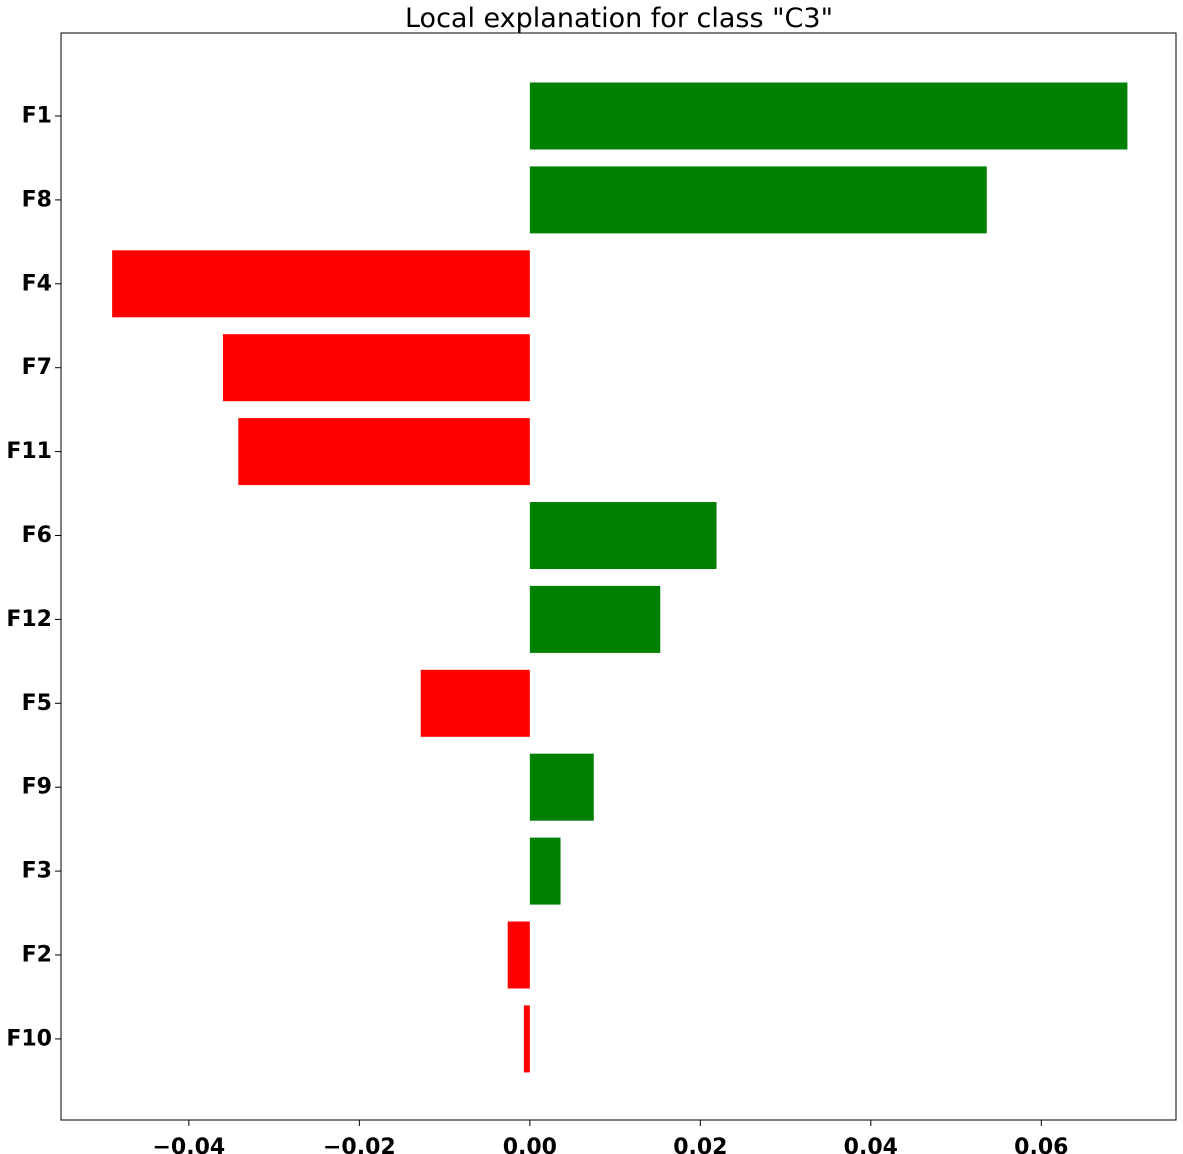  Describe the element at coordinates (561, 787) in the screenshot. I see `bar-f9` at that location.